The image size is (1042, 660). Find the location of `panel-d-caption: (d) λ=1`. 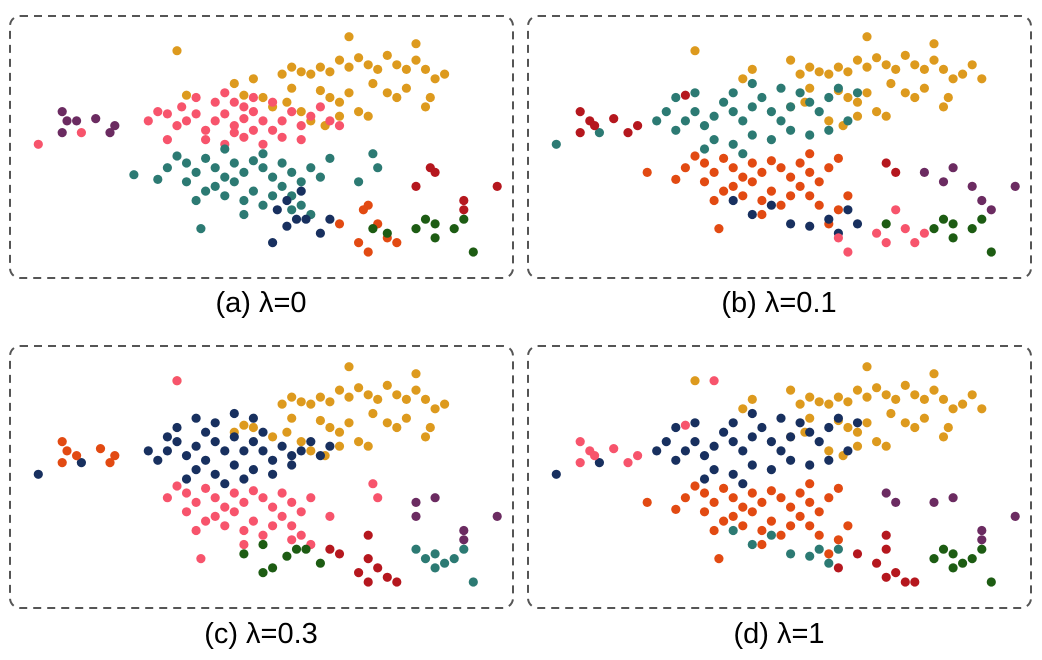

panel-d-caption: (d) λ=1 is located at coordinates (778, 634).